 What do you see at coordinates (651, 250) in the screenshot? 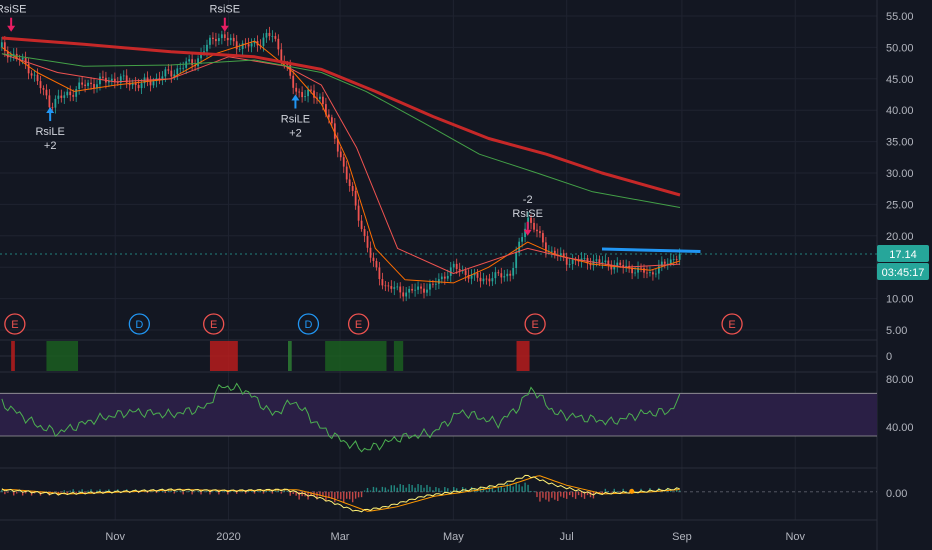
I see `series-line-trendline` at bounding box center [651, 250].